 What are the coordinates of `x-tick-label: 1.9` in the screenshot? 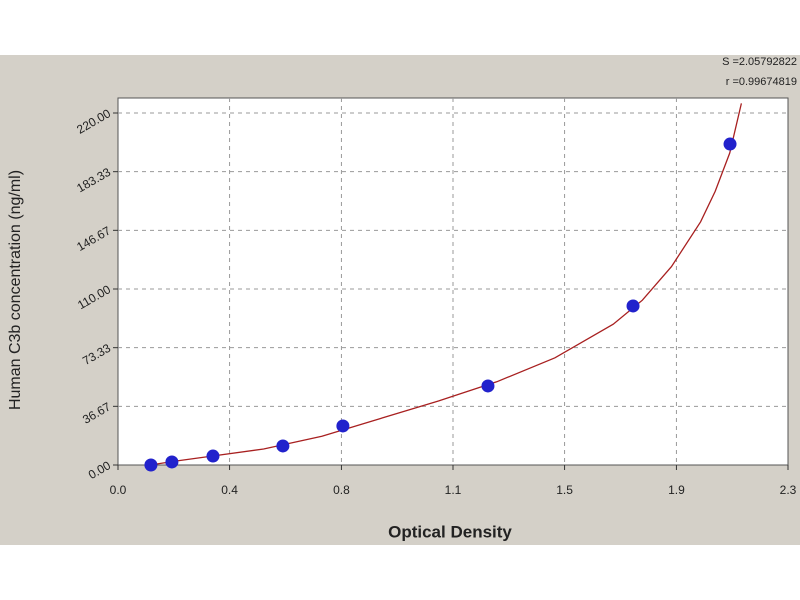 It's located at (676, 490).